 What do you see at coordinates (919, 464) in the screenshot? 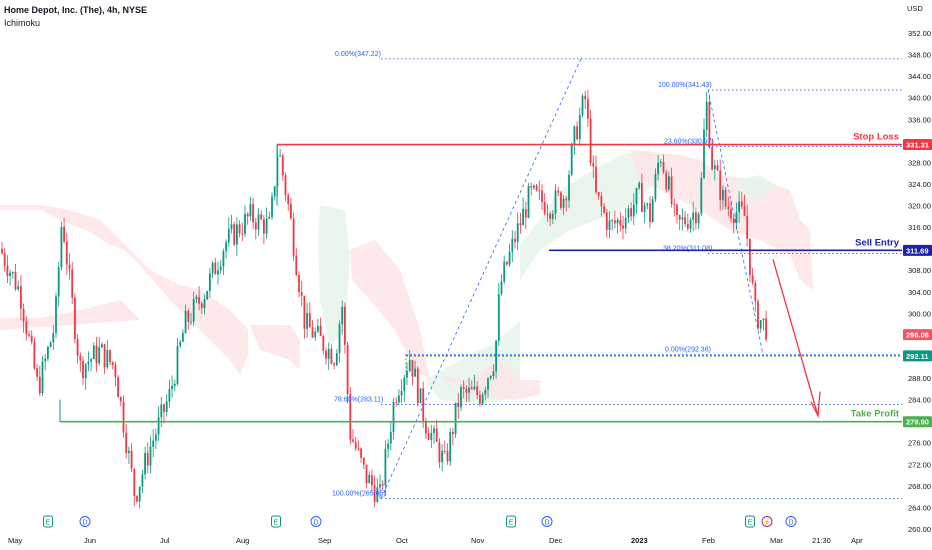
I see `y-tick-label: 272.00` at bounding box center [919, 464].